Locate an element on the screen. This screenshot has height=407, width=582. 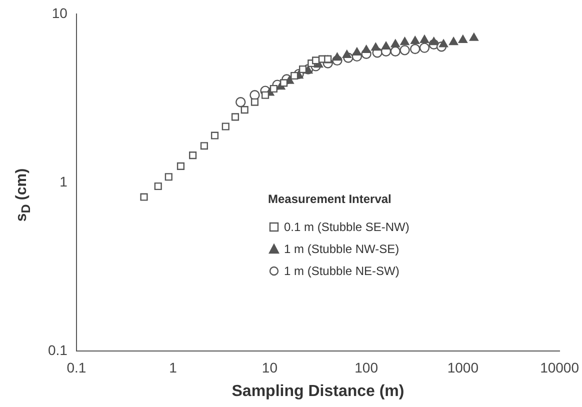
legend-title: Measurement Interval is located at coordinates (330, 199).